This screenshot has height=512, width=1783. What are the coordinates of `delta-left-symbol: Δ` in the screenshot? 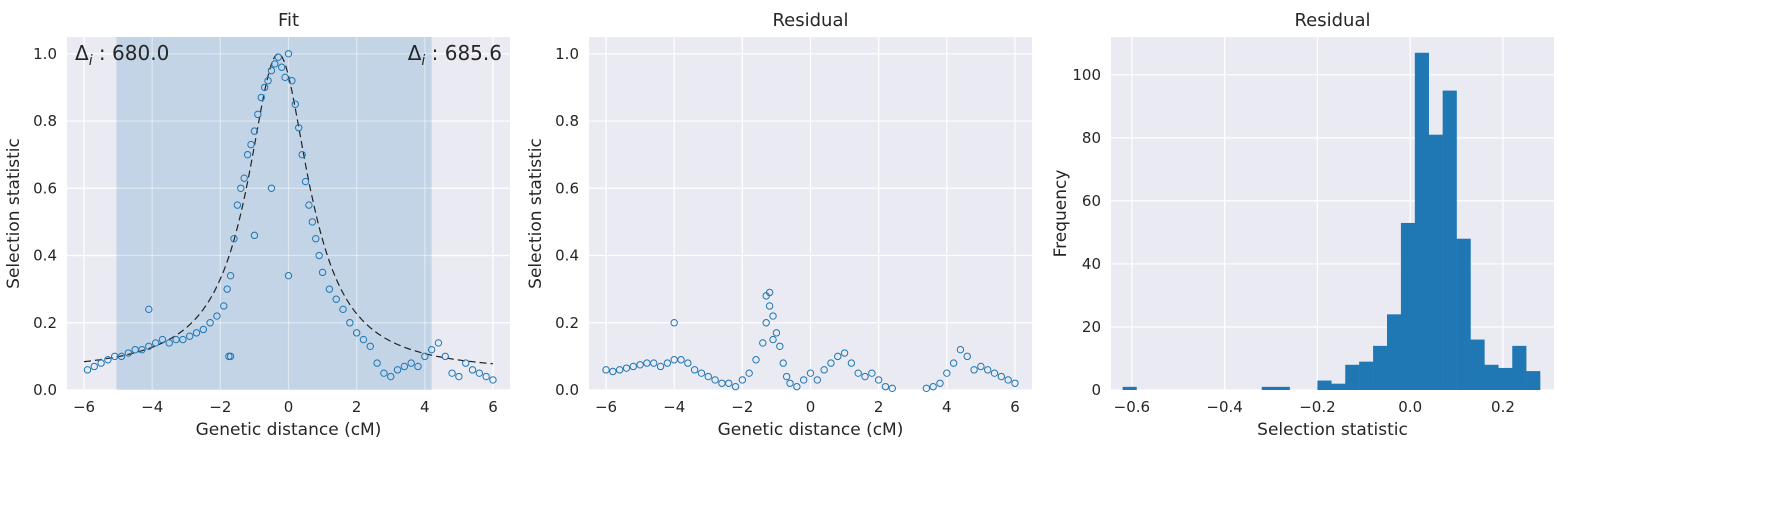 It's located at (82, 53).